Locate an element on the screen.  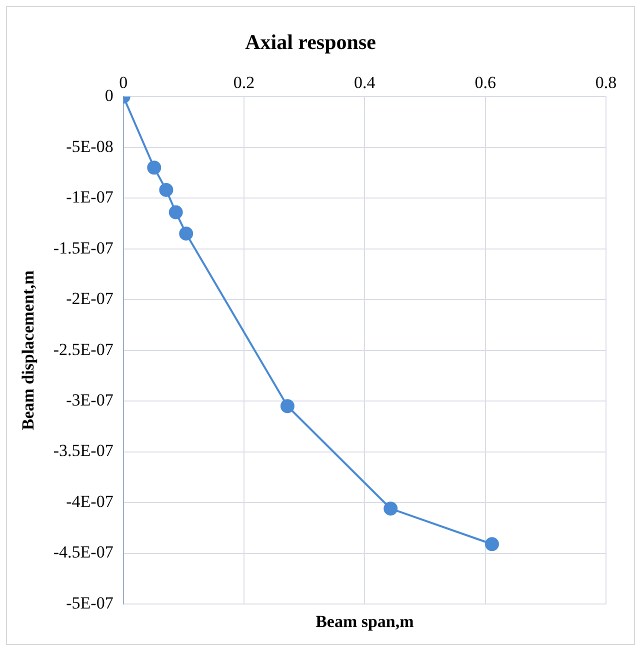
y-tick-label: -3.5E-07 is located at coordinates (83, 450).